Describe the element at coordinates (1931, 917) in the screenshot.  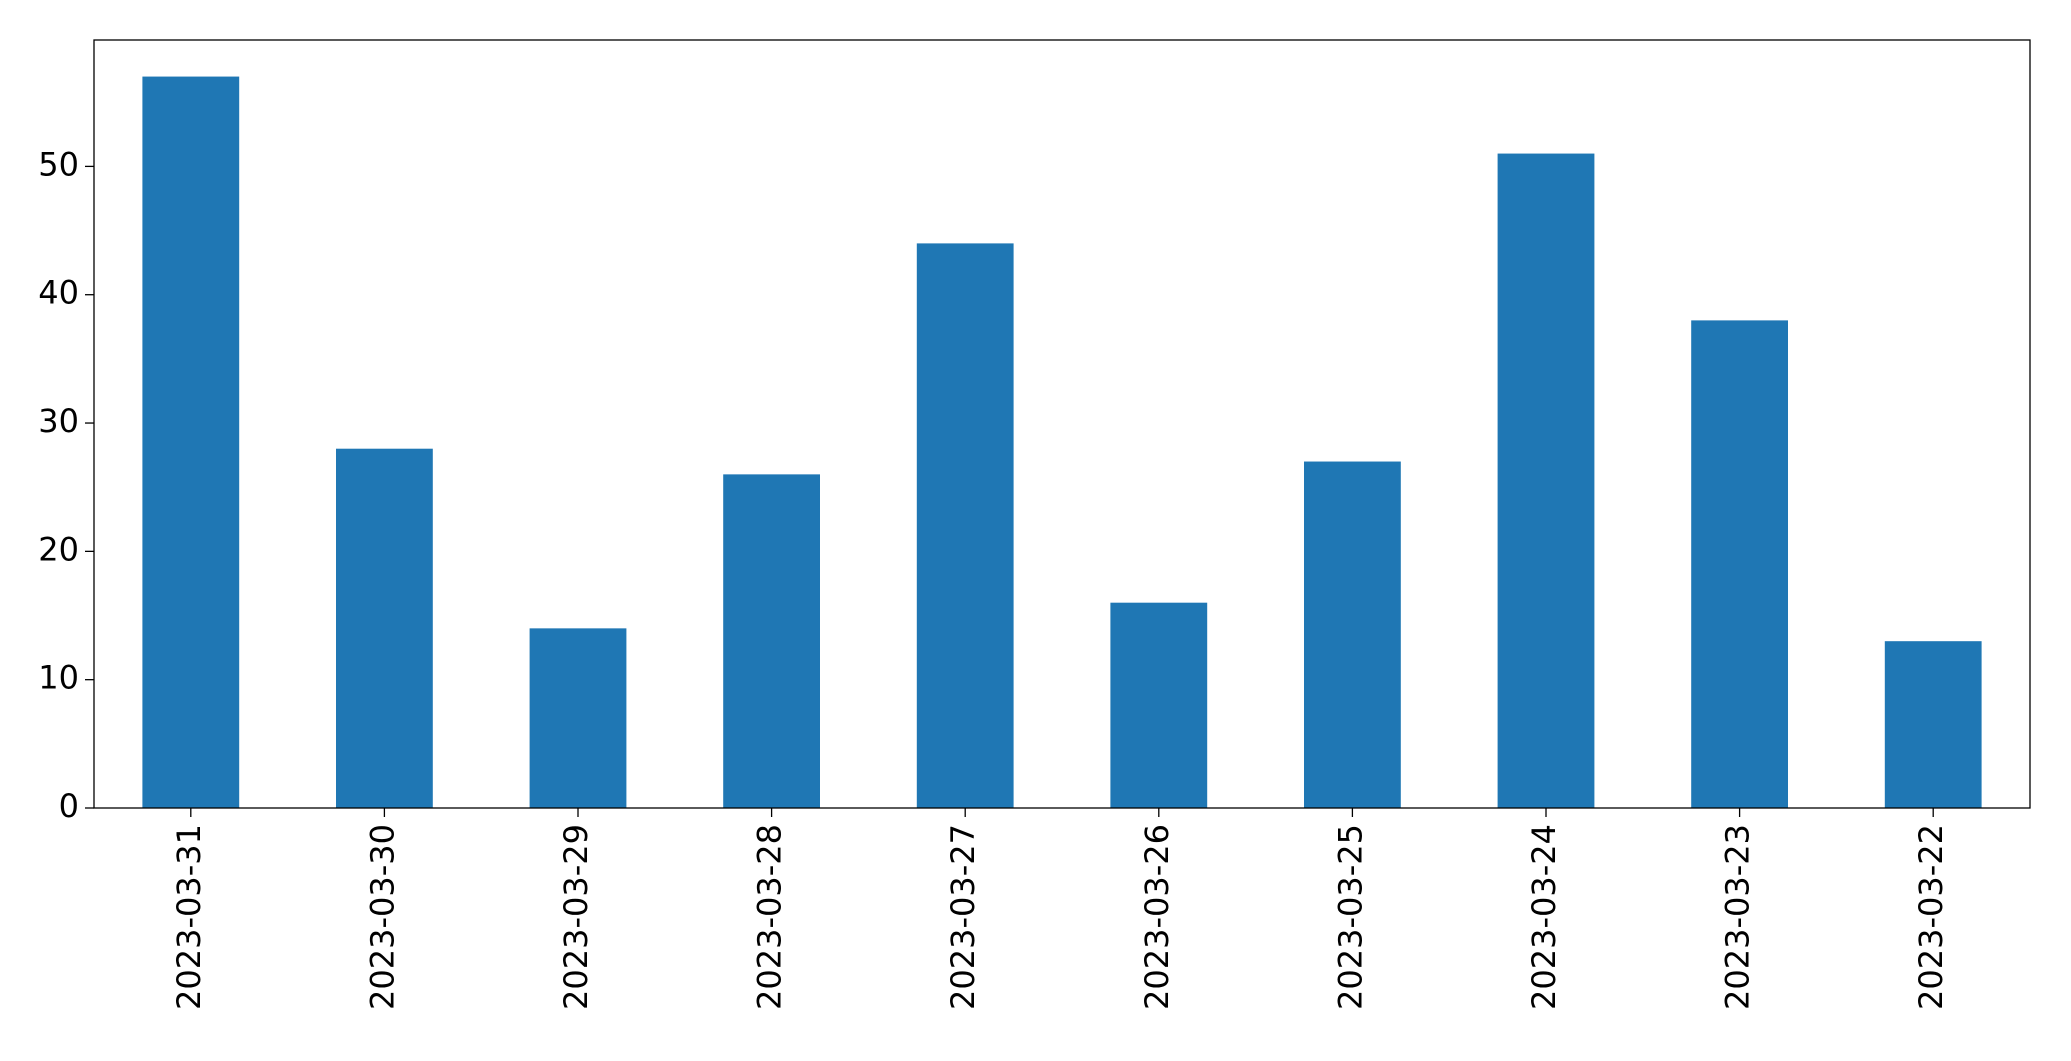
I see `x-tick-label: 2023-03-22` at that location.